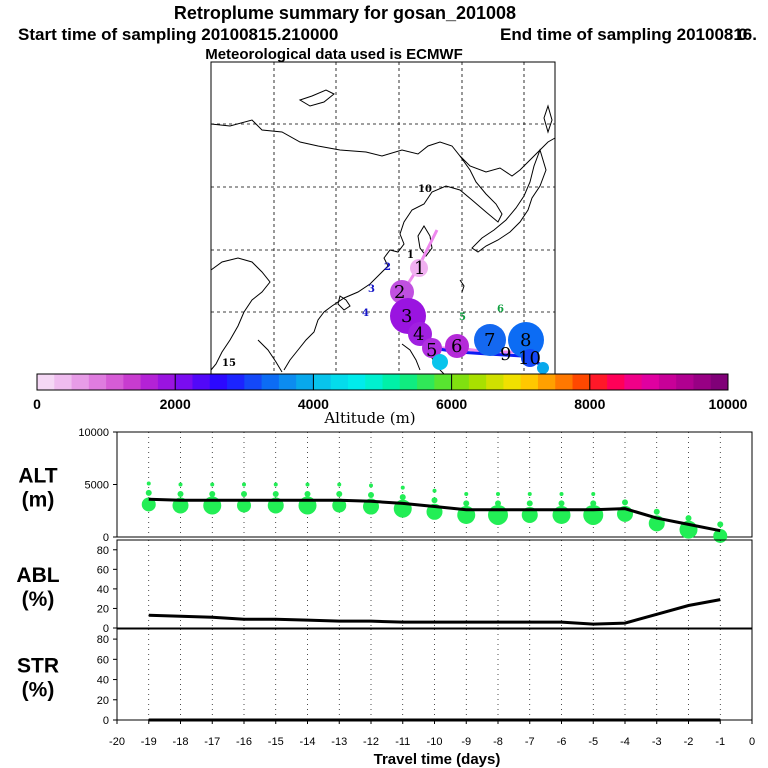  Describe the element at coordinates (276, 742) in the screenshot. I see `x-tick-label: -15` at that location.